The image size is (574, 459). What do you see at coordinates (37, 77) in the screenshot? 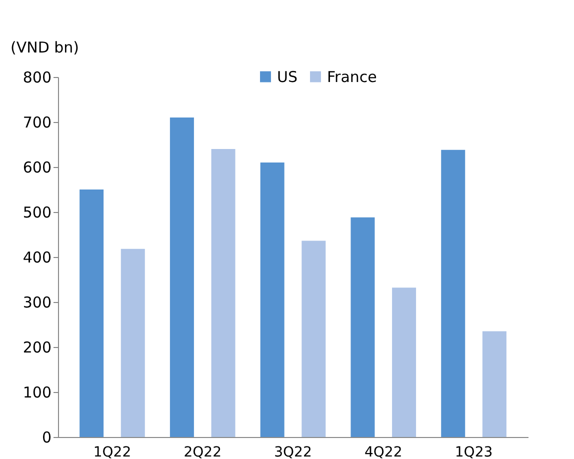
I see `y-tick-label: 800` at bounding box center [37, 77].